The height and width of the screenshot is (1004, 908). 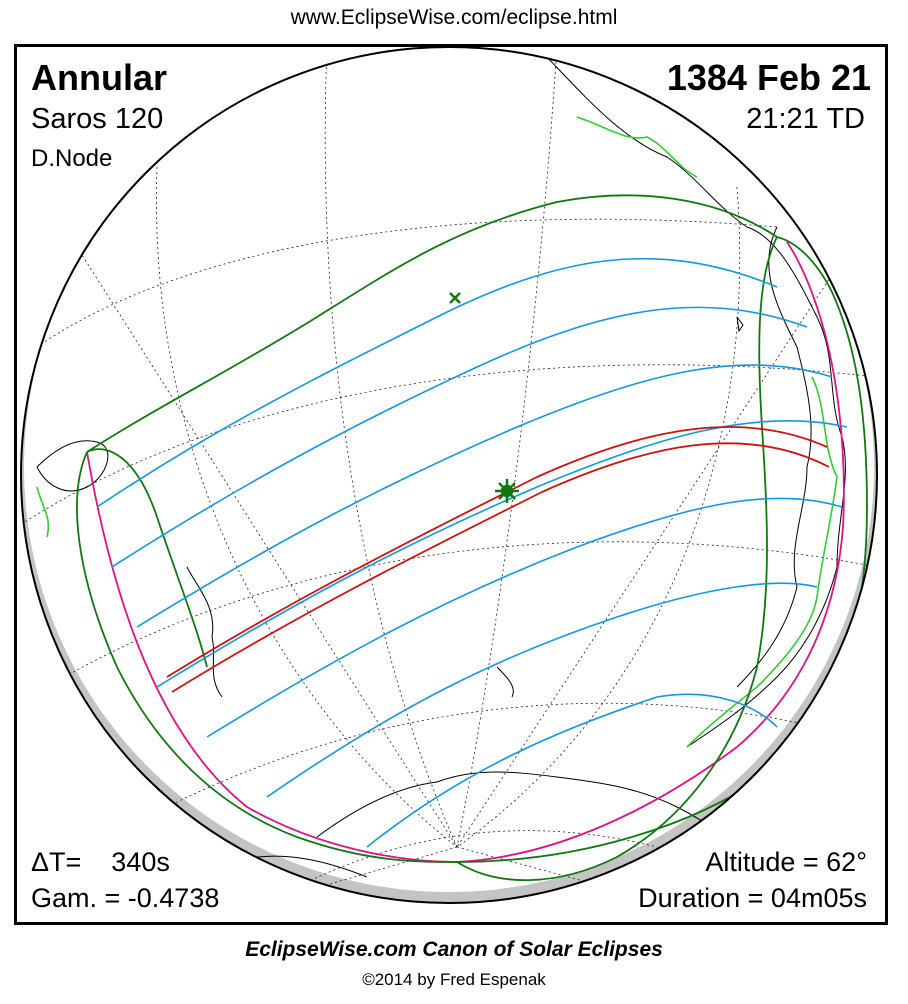 What do you see at coordinates (455, 298) in the screenshot?
I see `cross-icon` at bounding box center [455, 298].